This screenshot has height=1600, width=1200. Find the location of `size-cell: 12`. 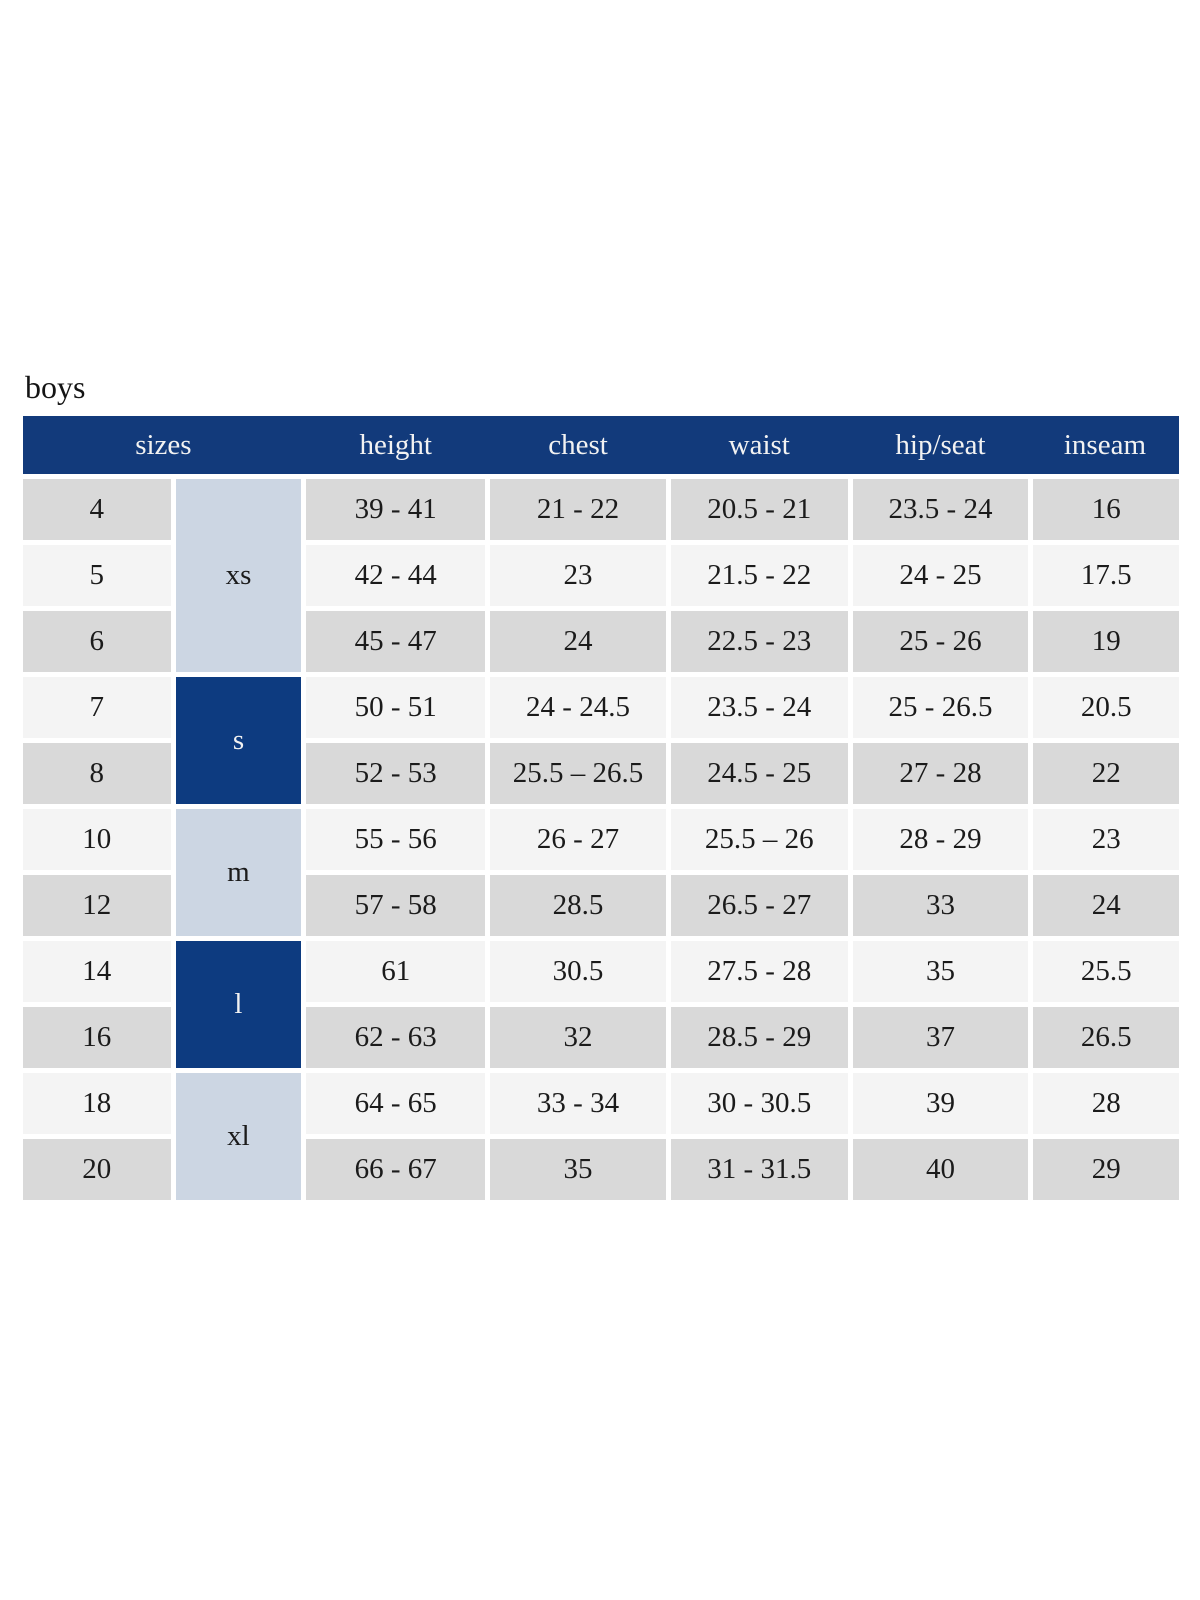

size-cell: 12 is located at coordinates (98, 906).